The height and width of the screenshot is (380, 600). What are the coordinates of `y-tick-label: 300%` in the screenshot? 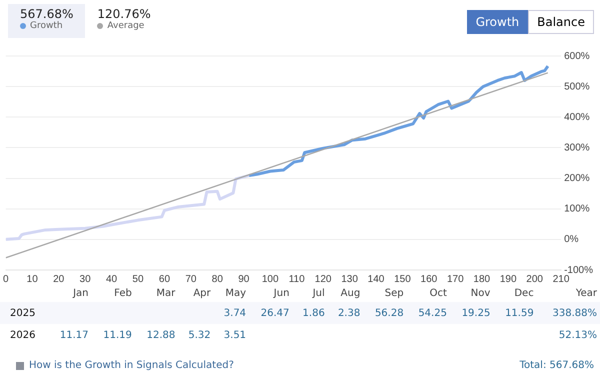 It's located at (577, 148).